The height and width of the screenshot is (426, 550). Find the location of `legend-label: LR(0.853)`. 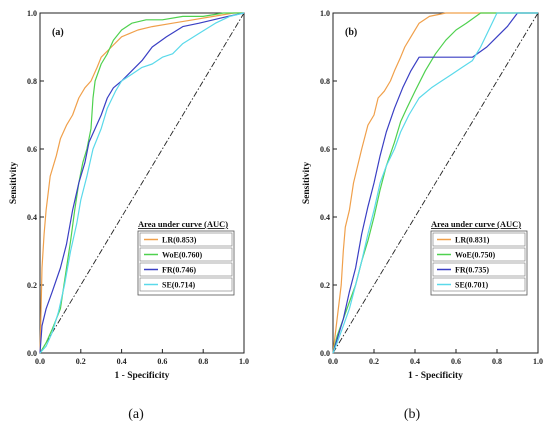

legend-label: LR(0.853) is located at coordinates (179, 240).